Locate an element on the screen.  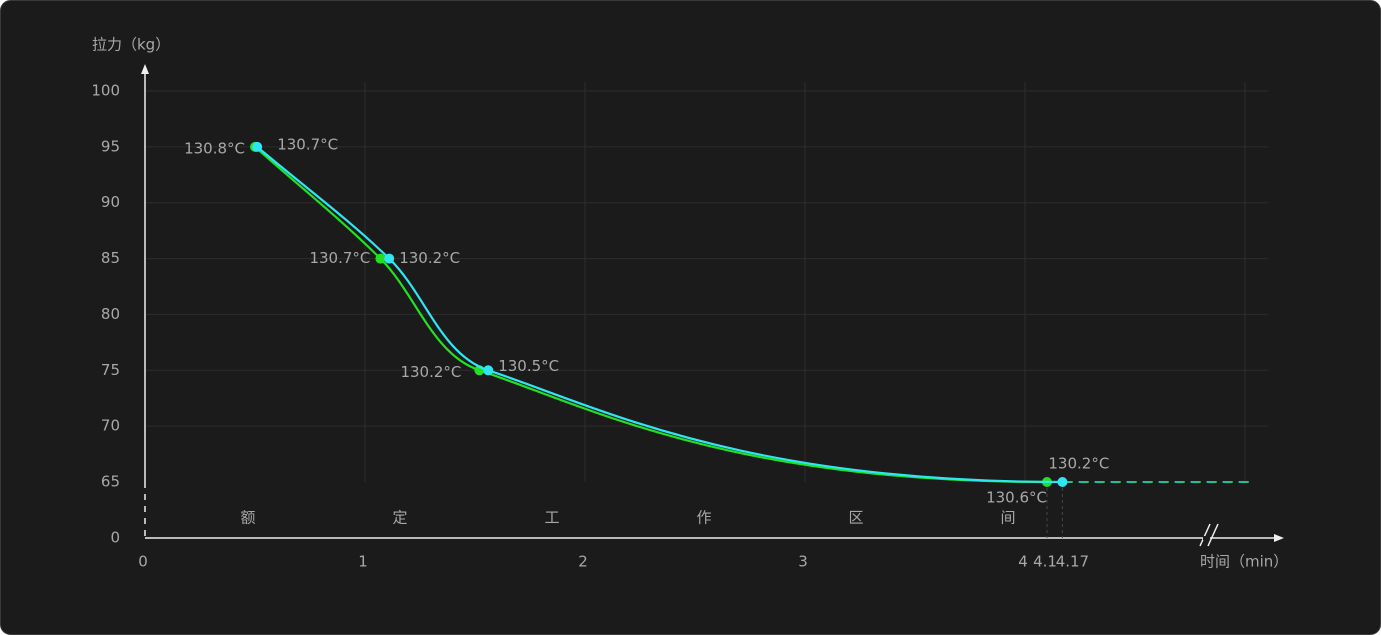
zone-label: 额 is located at coordinates (247, 518).